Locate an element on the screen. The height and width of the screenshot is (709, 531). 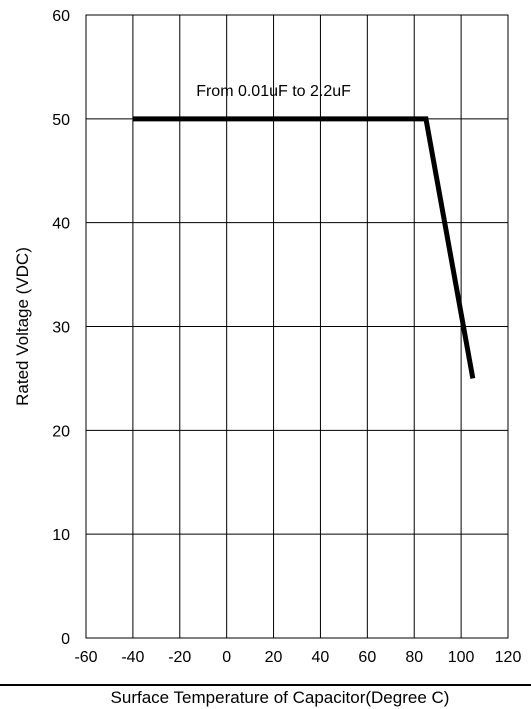
x-tick-label: 0 is located at coordinates (226, 657).